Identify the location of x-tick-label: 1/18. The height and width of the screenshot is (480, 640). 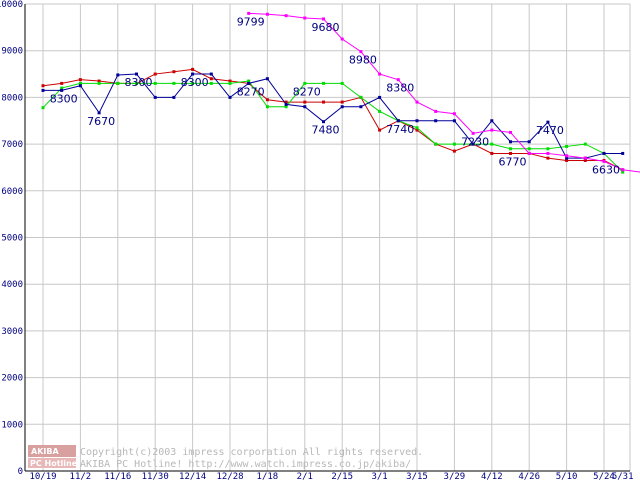
(268, 476).